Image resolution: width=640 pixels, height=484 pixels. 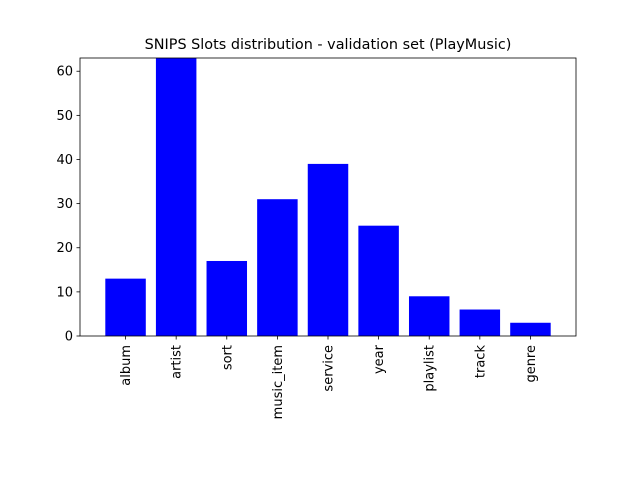 I want to click on y-tick-label: 10, so click(x=64, y=292).